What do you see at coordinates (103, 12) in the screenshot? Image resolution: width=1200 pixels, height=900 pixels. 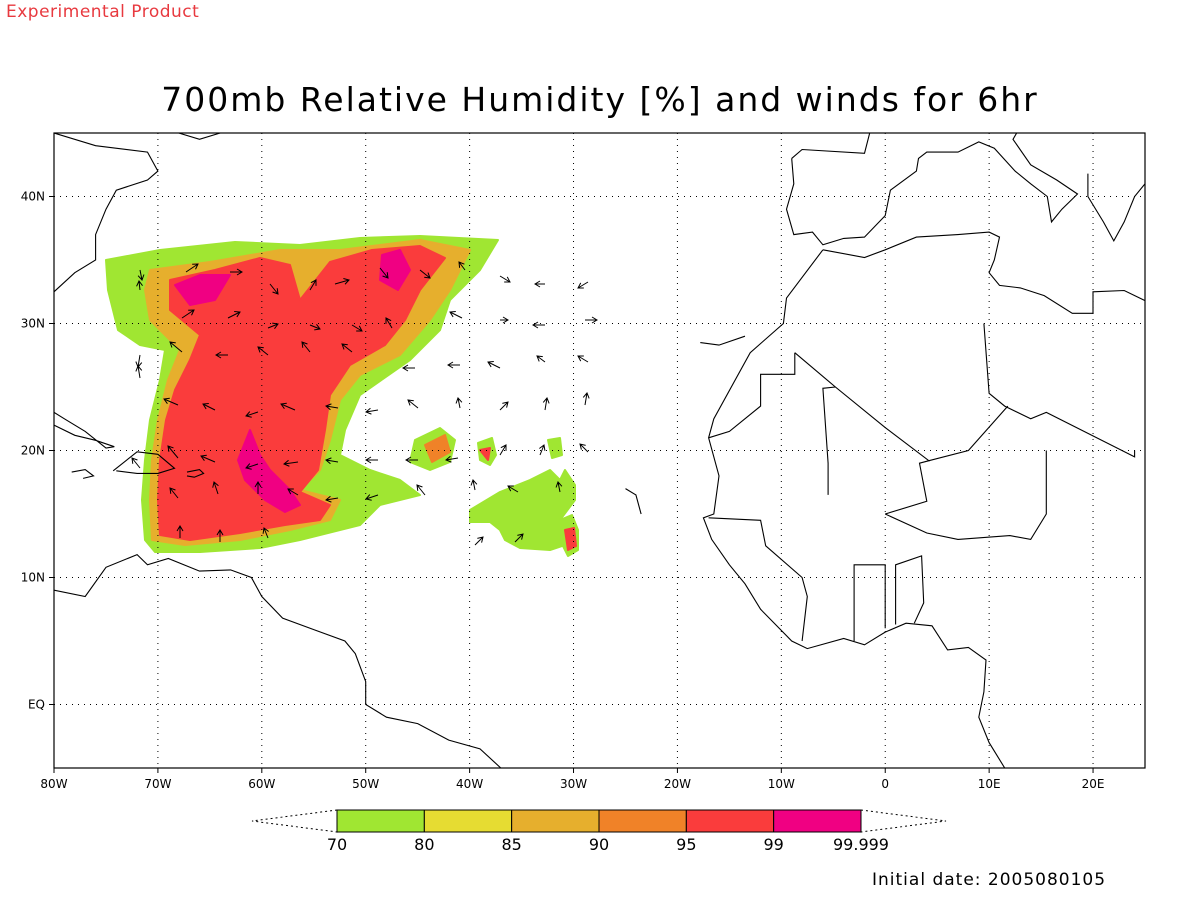 I see `experimental-product-label: Experimental Product` at bounding box center [103, 12].